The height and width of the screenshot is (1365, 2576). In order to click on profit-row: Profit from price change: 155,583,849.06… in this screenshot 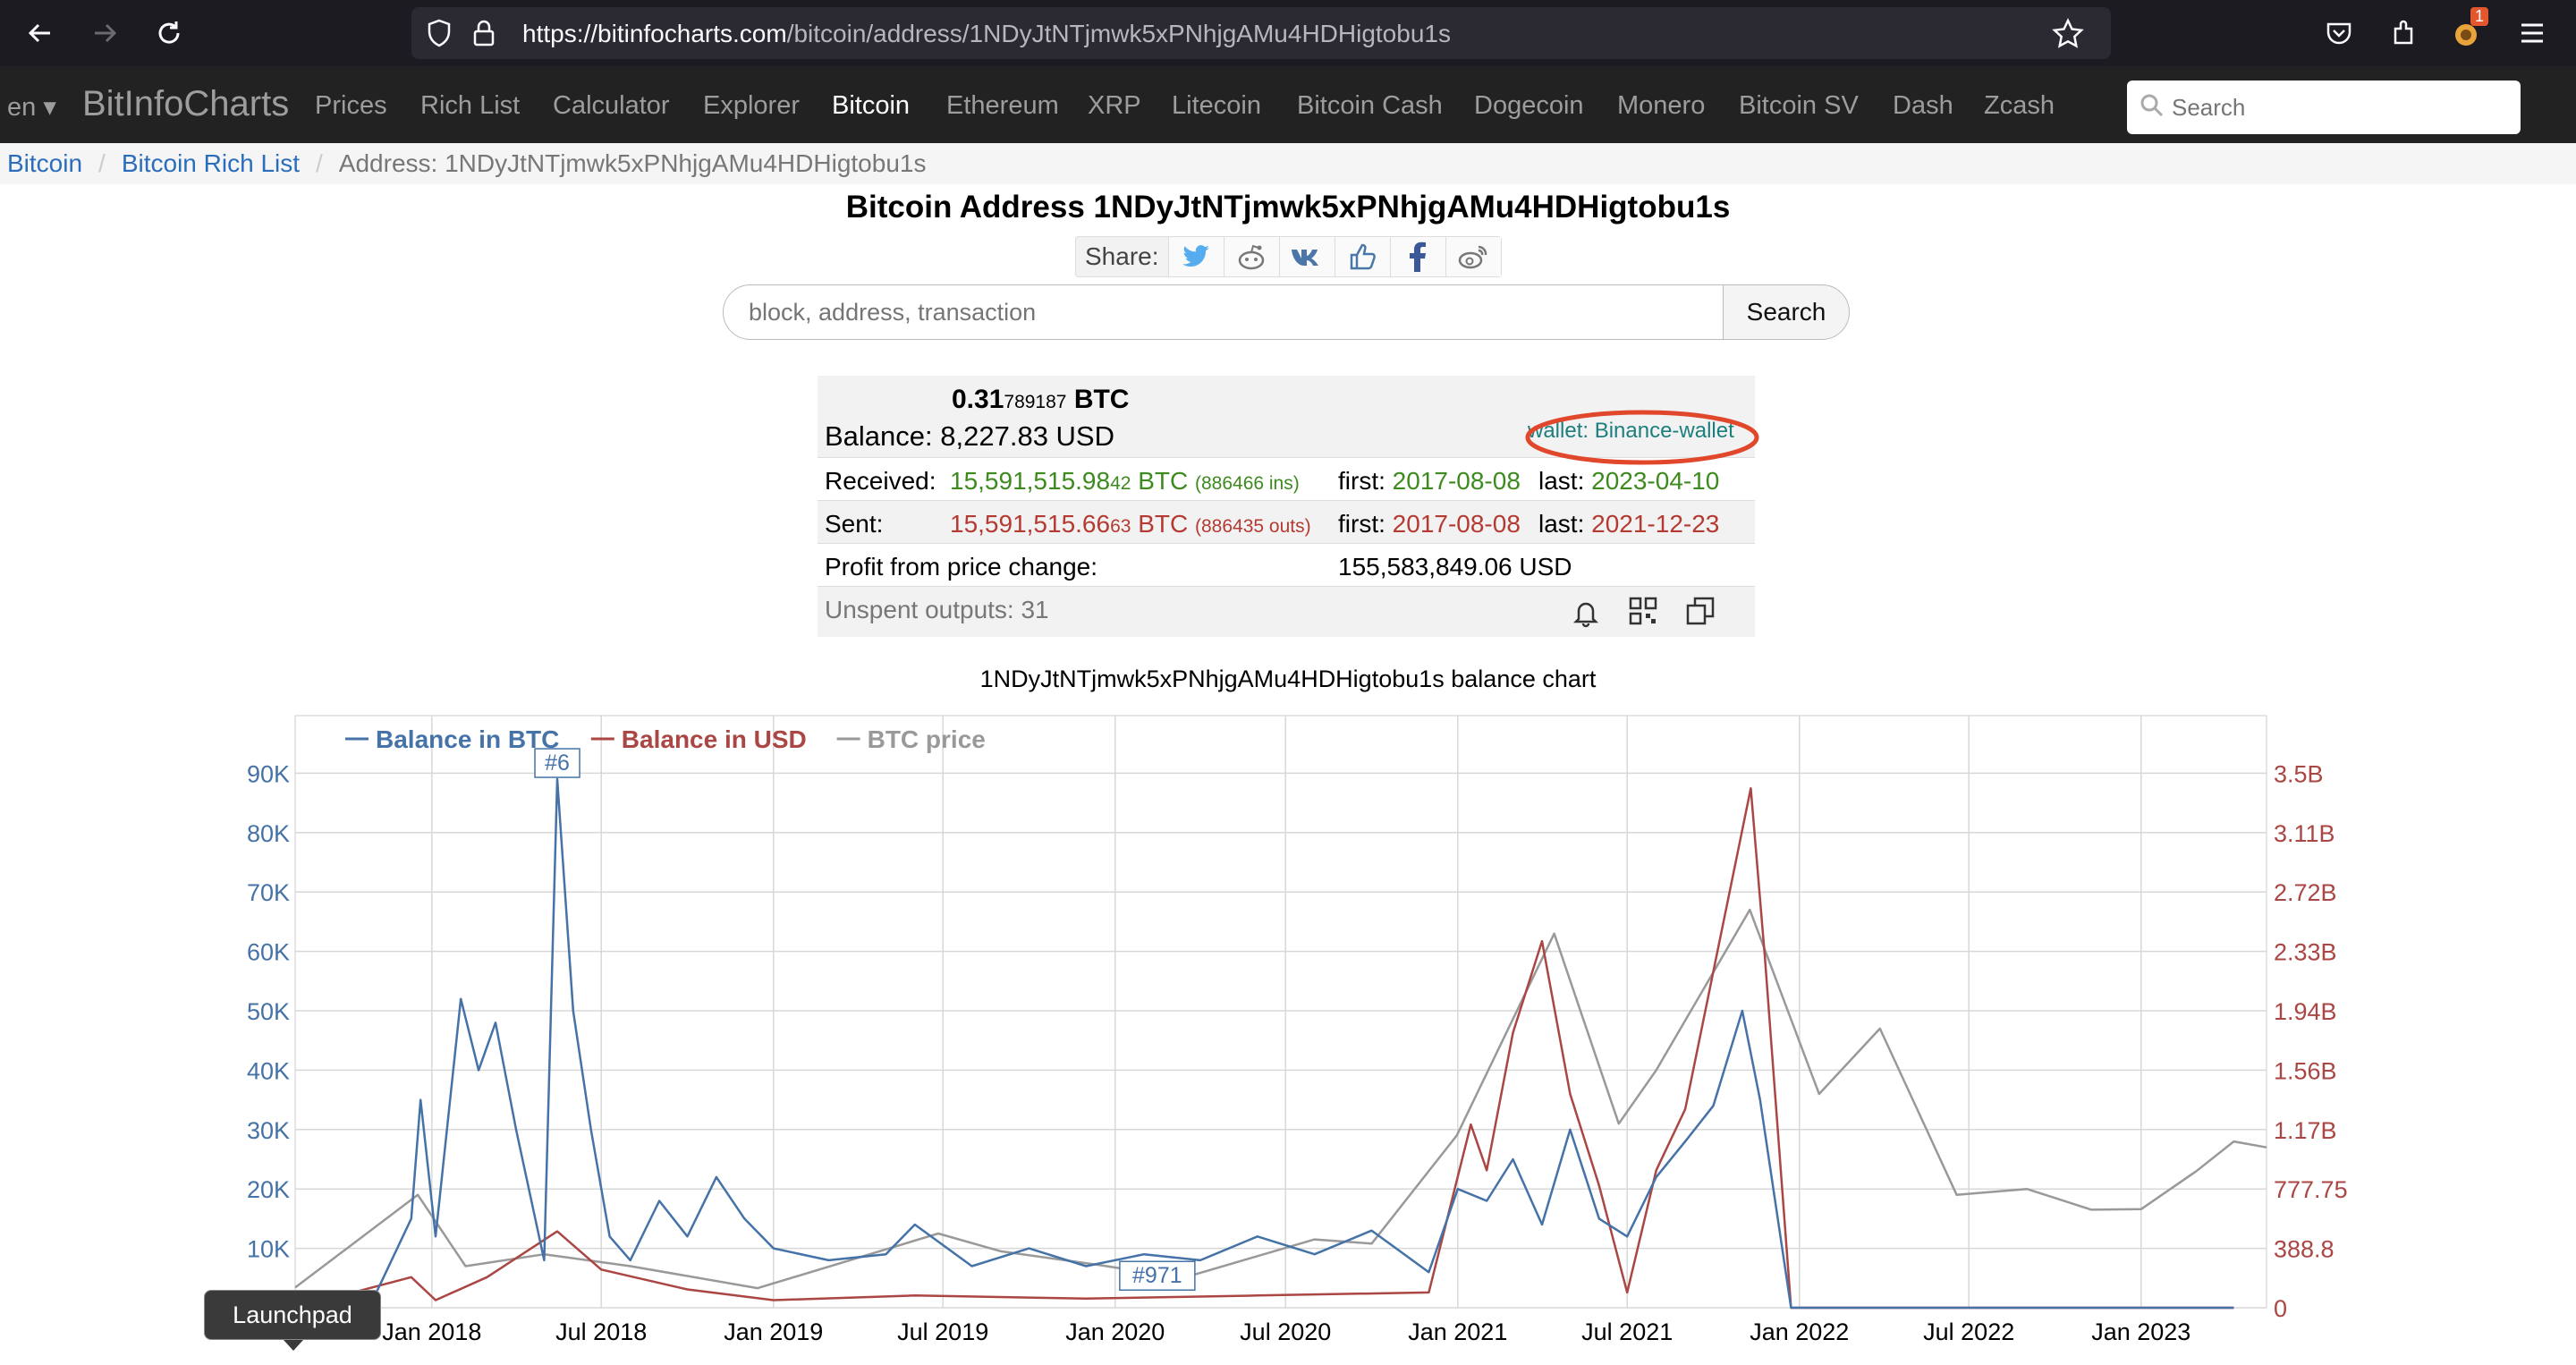, I will do `click(1286, 565)`.